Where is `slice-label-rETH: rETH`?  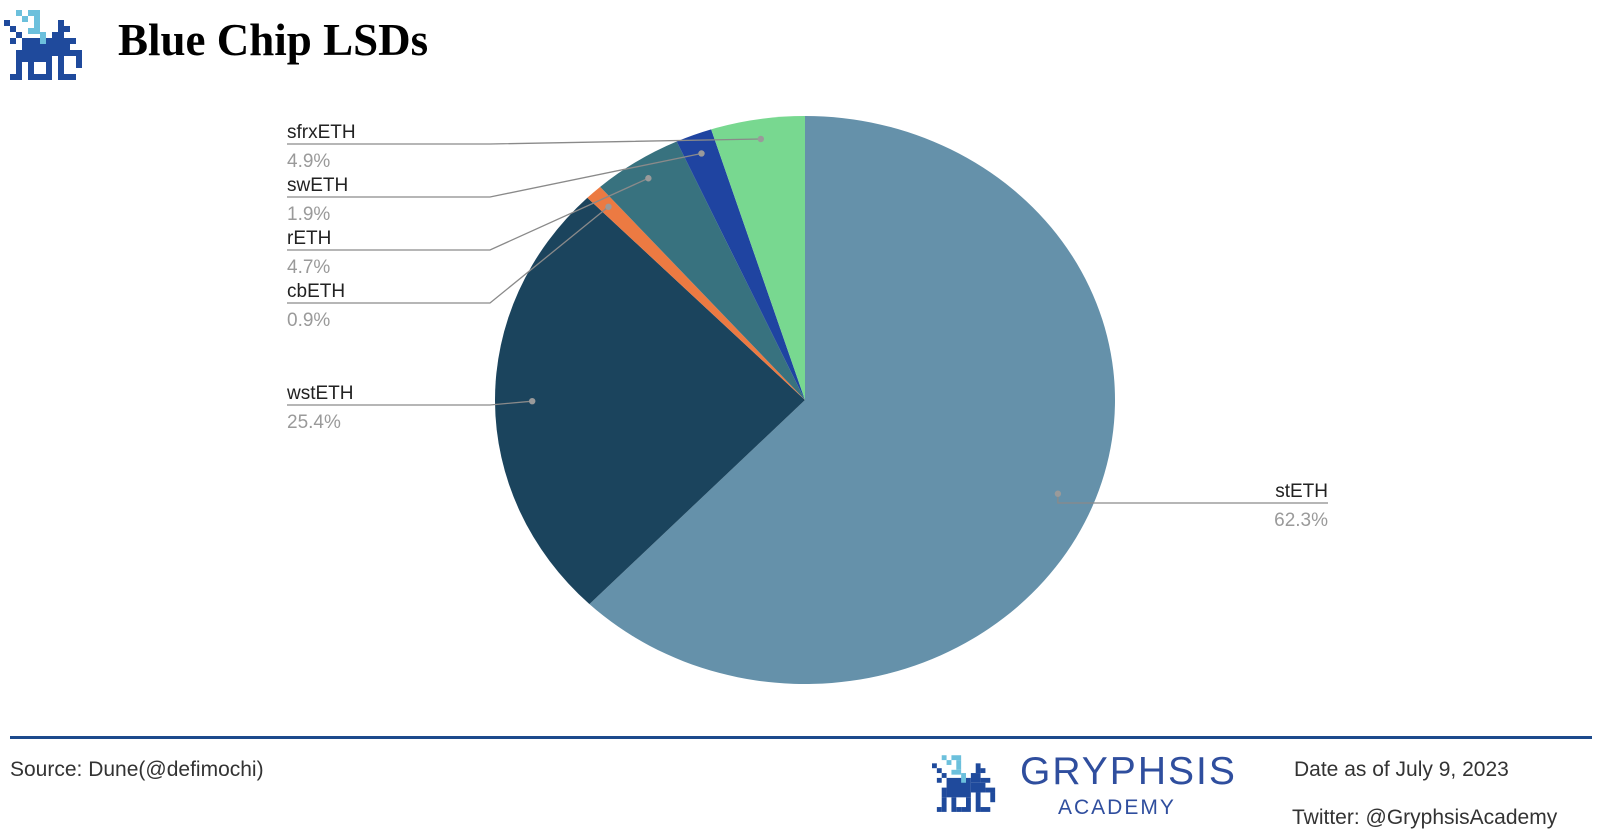
slice-label-rETH: rETH is located at coordinates (309, 238).